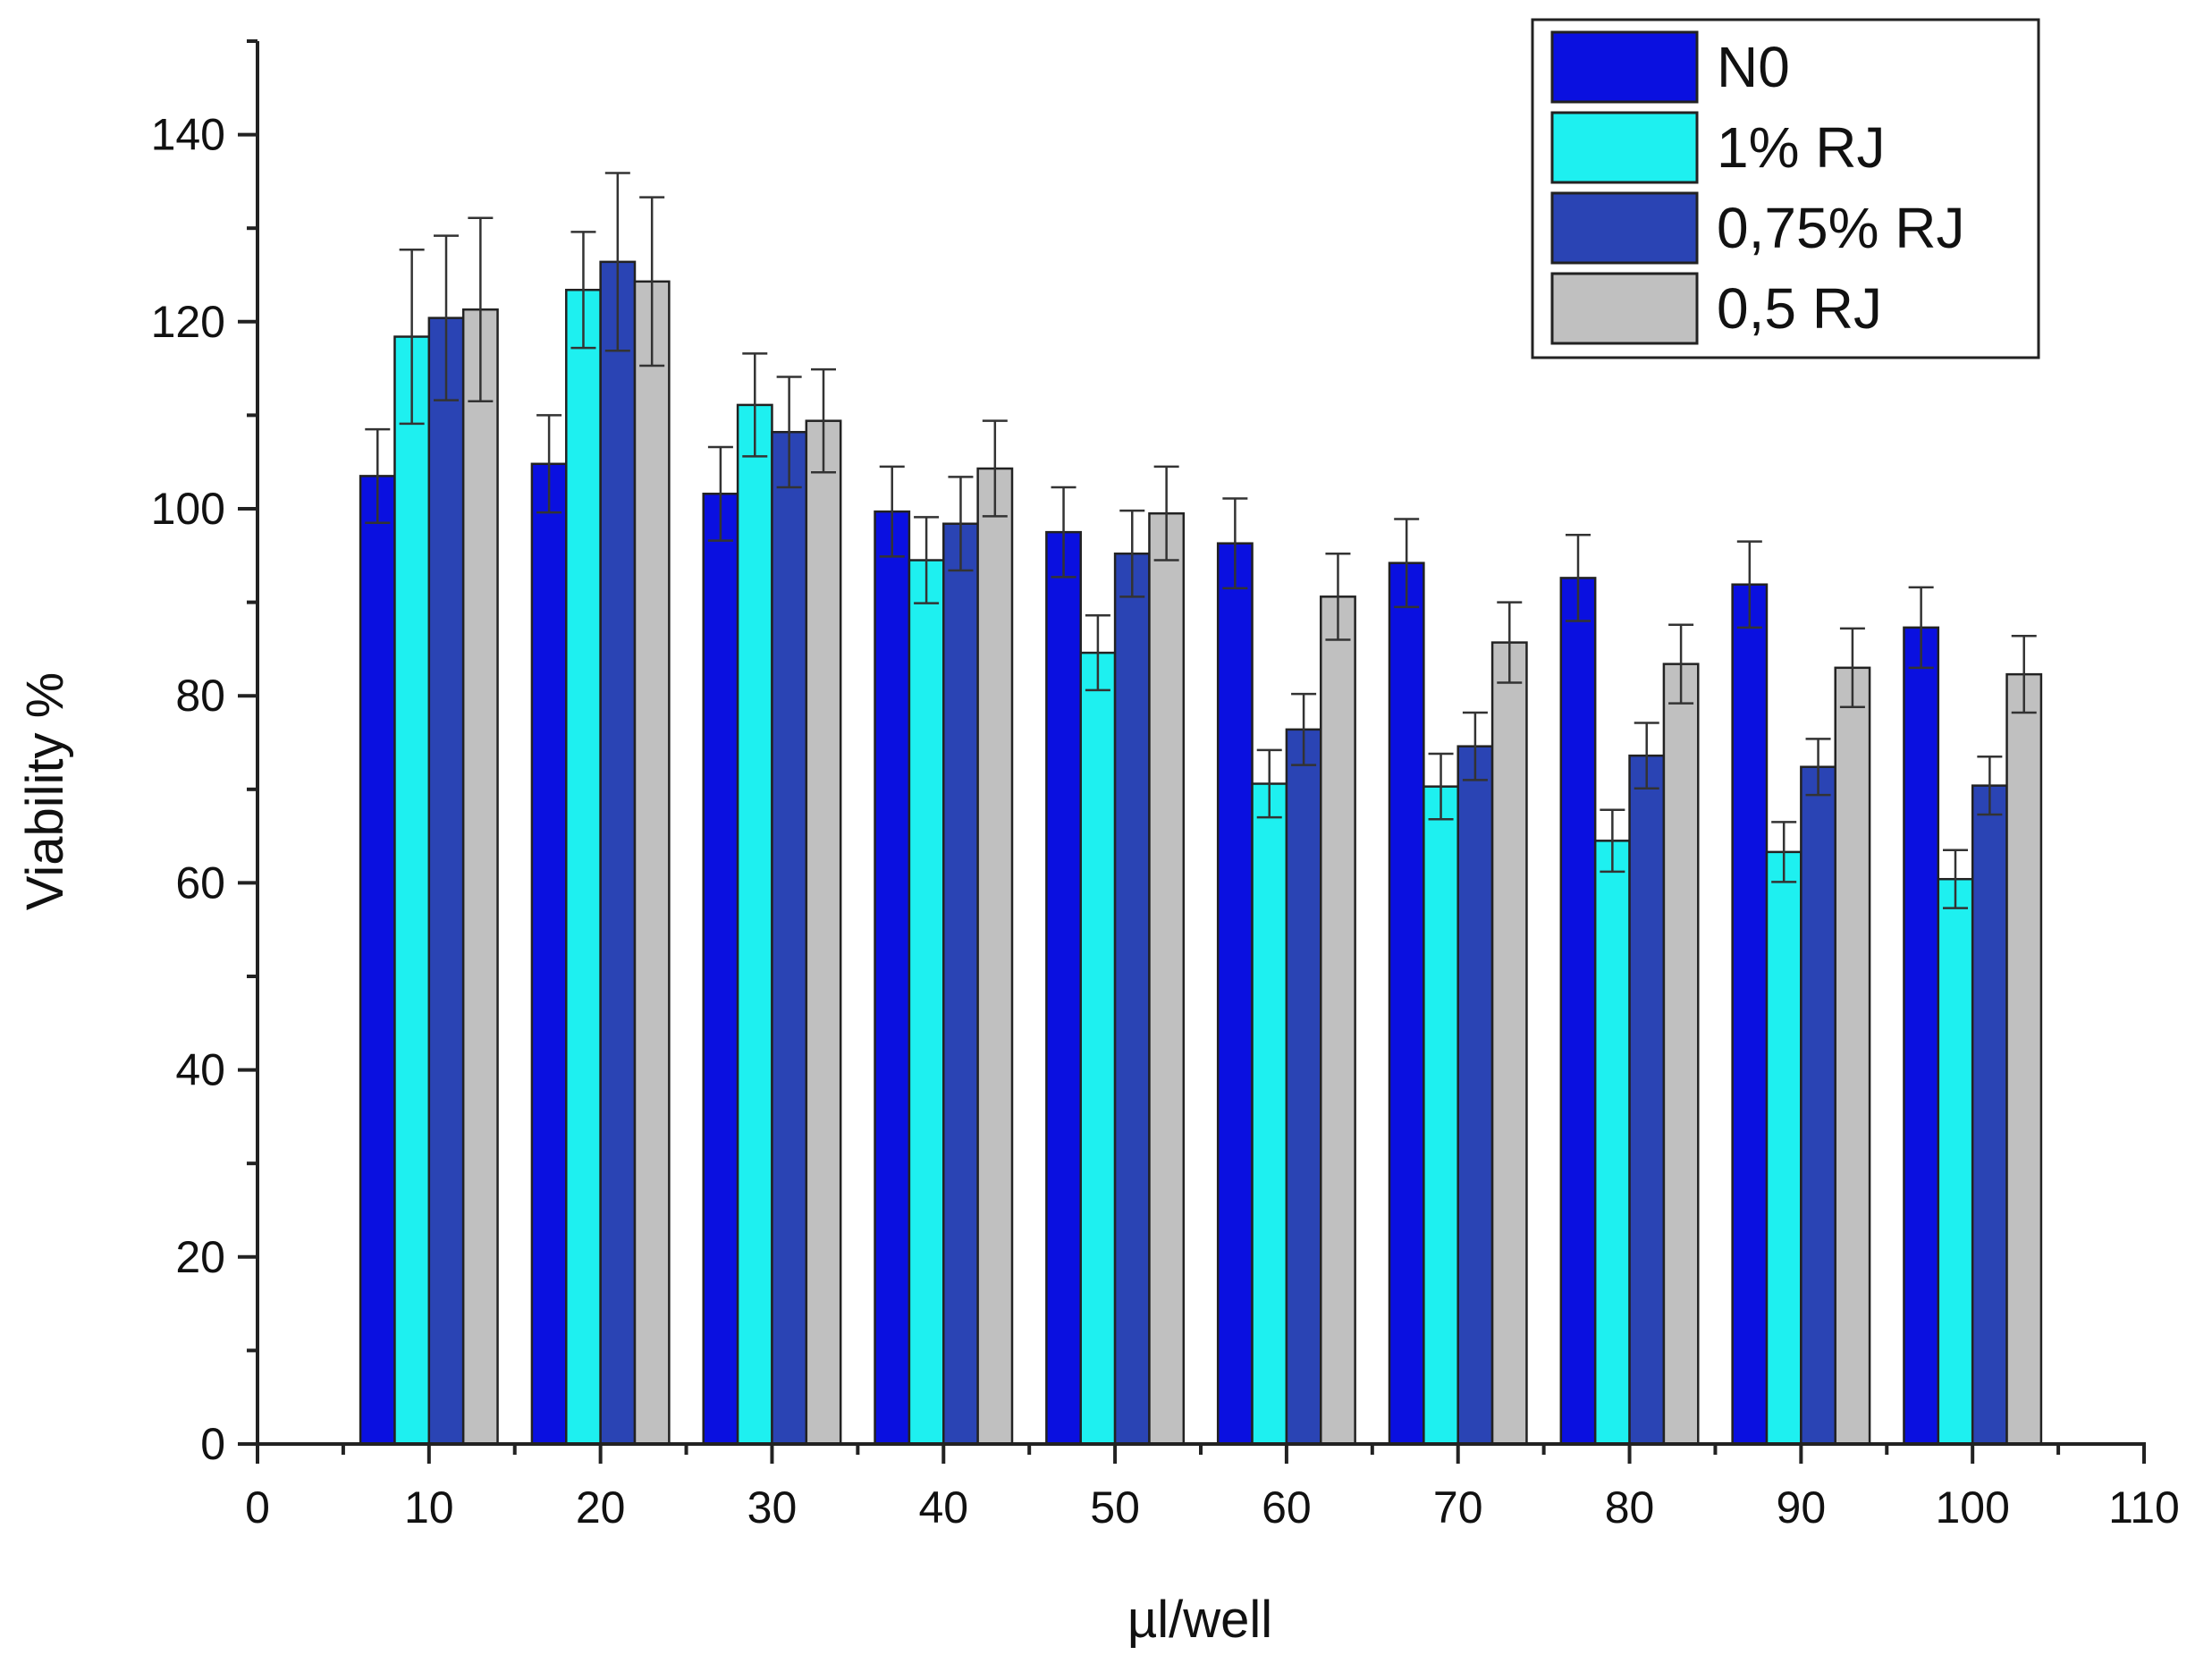 The width and height of the screenshot is (2212, 1672). Describe the element at coordinates (1287, 1507) in the screenshot. I see `x-tick-label: 60` at that location.